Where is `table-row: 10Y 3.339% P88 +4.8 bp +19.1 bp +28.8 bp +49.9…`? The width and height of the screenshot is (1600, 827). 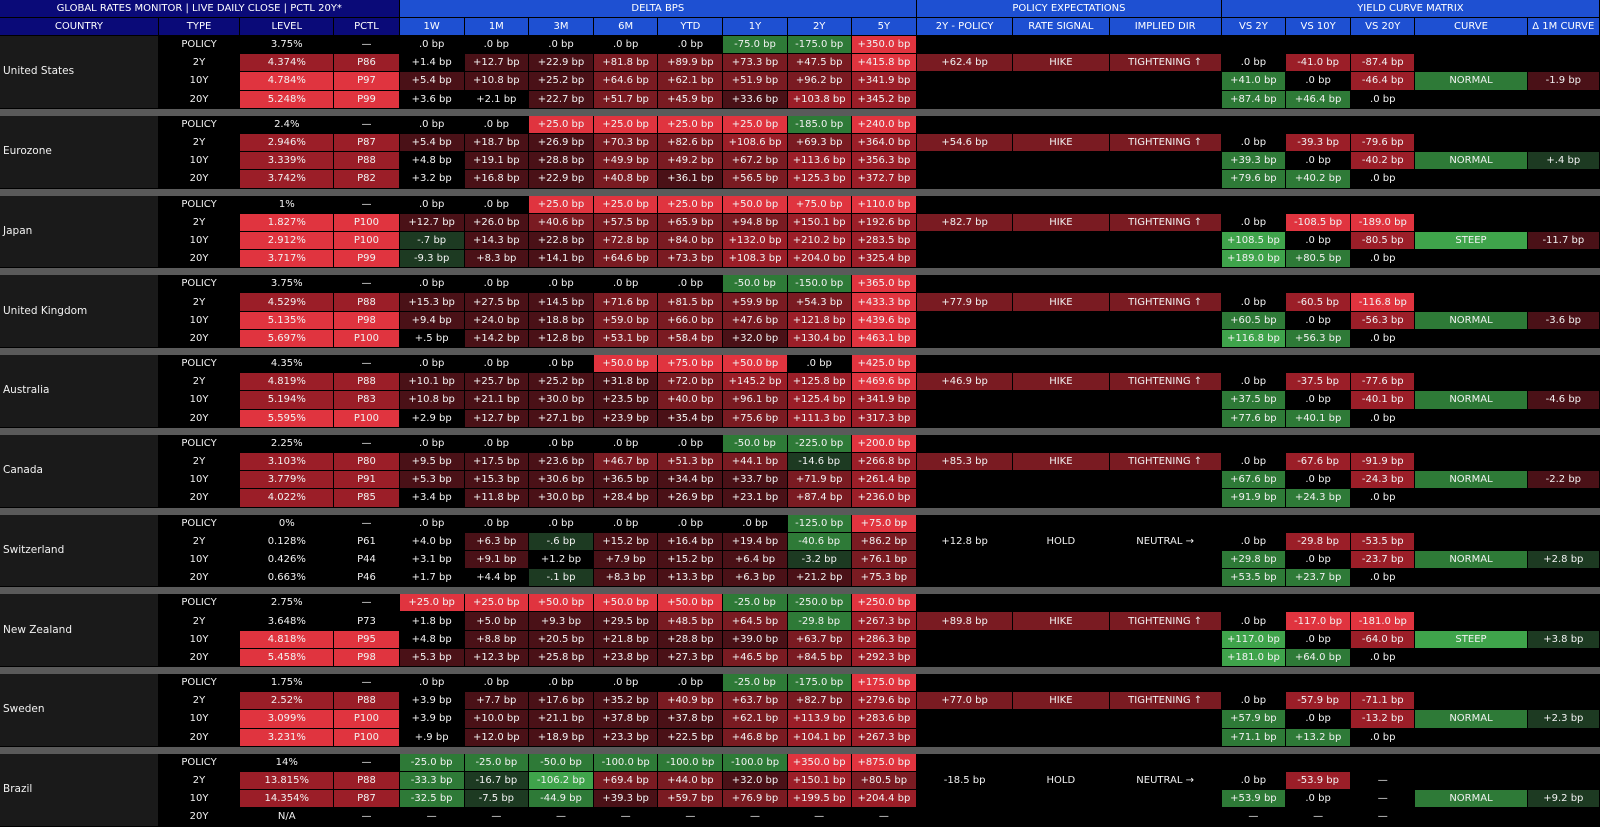 table-row: 10Y 3.339% P88 +4.8 bp +19.1 bp +28.8 bp +49.9… is located at coordinates (800, 161).